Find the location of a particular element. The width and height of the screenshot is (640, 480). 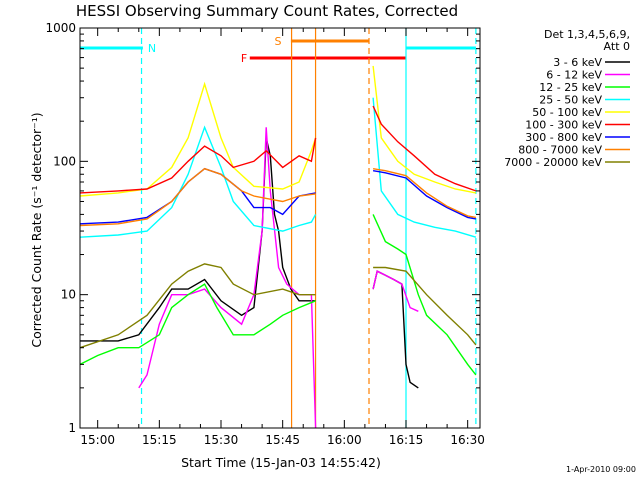

x-tick-label: 15:30 is located at coordinates (221, 440).